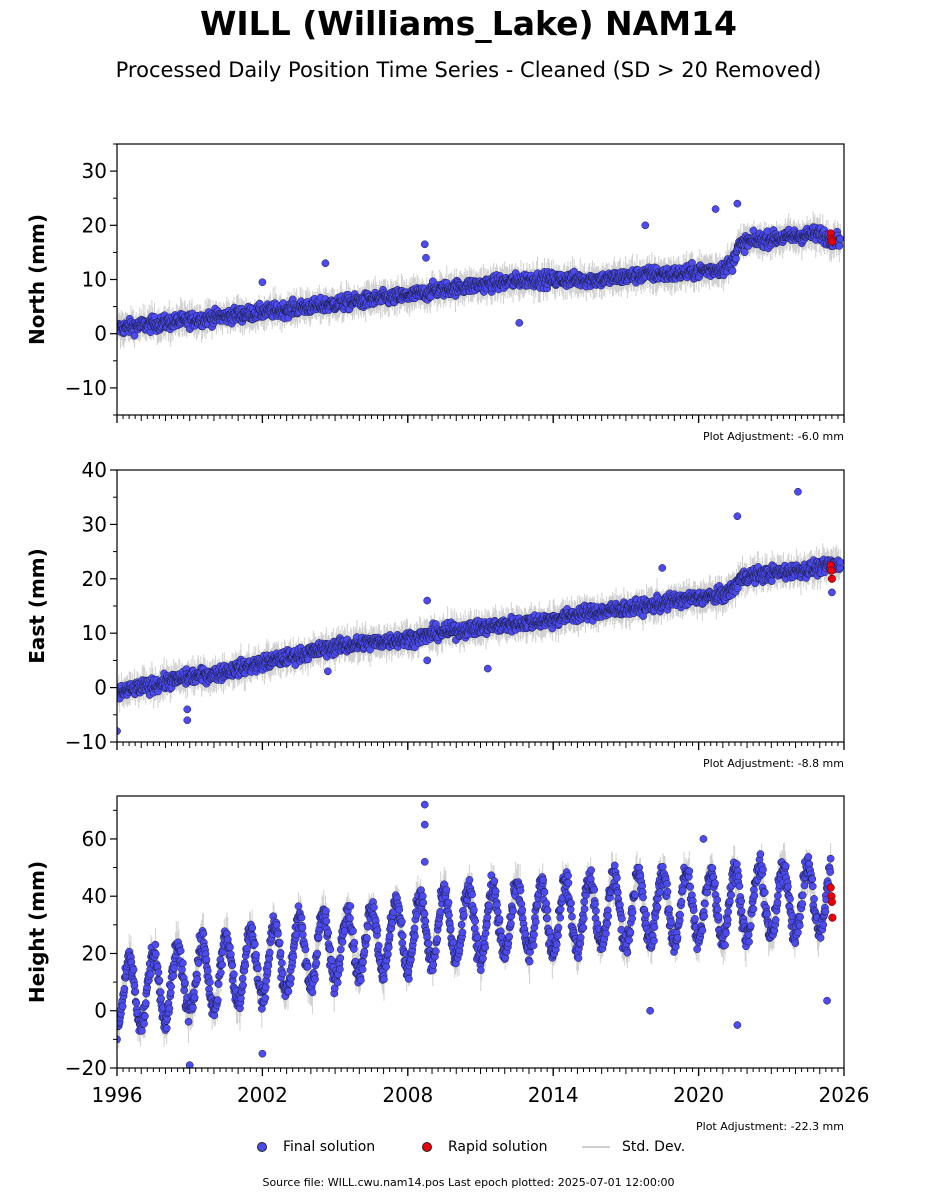 The height and width of the screenshot is (1200, 937). Describe the element at coordinates (86, 388) in the screenshot. I see `y-tick-label: −10` at that location.